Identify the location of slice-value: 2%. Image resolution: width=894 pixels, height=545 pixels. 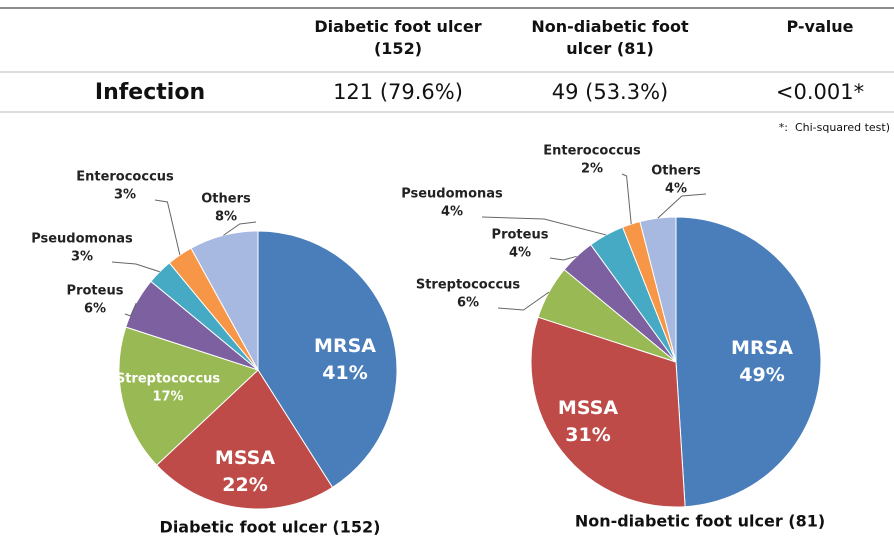
(592, 169).